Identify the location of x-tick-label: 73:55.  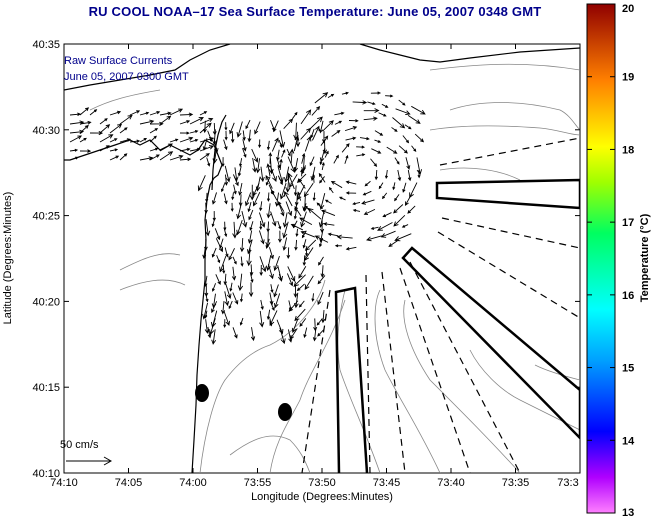
(258, 483).